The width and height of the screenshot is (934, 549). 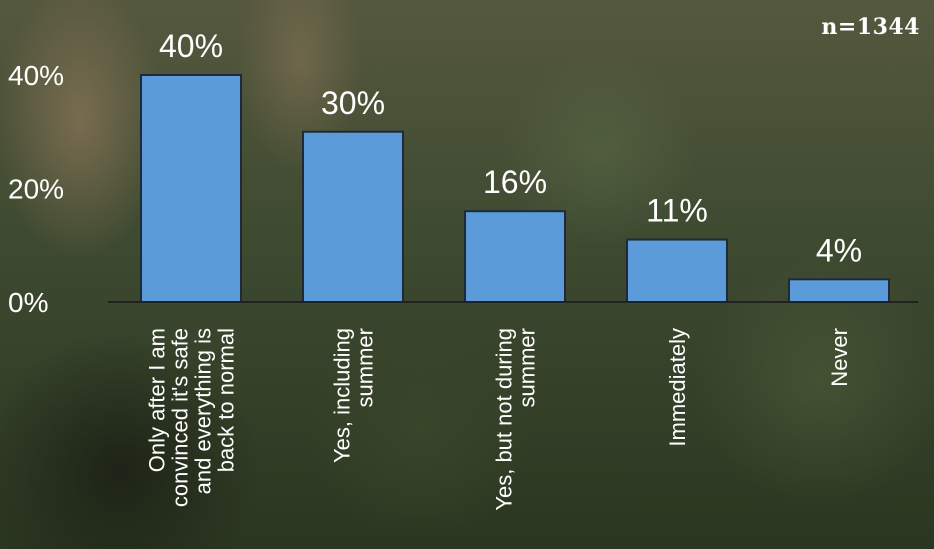 I want to click on category-label-line: Only after I am, so click(x=157, y=400).